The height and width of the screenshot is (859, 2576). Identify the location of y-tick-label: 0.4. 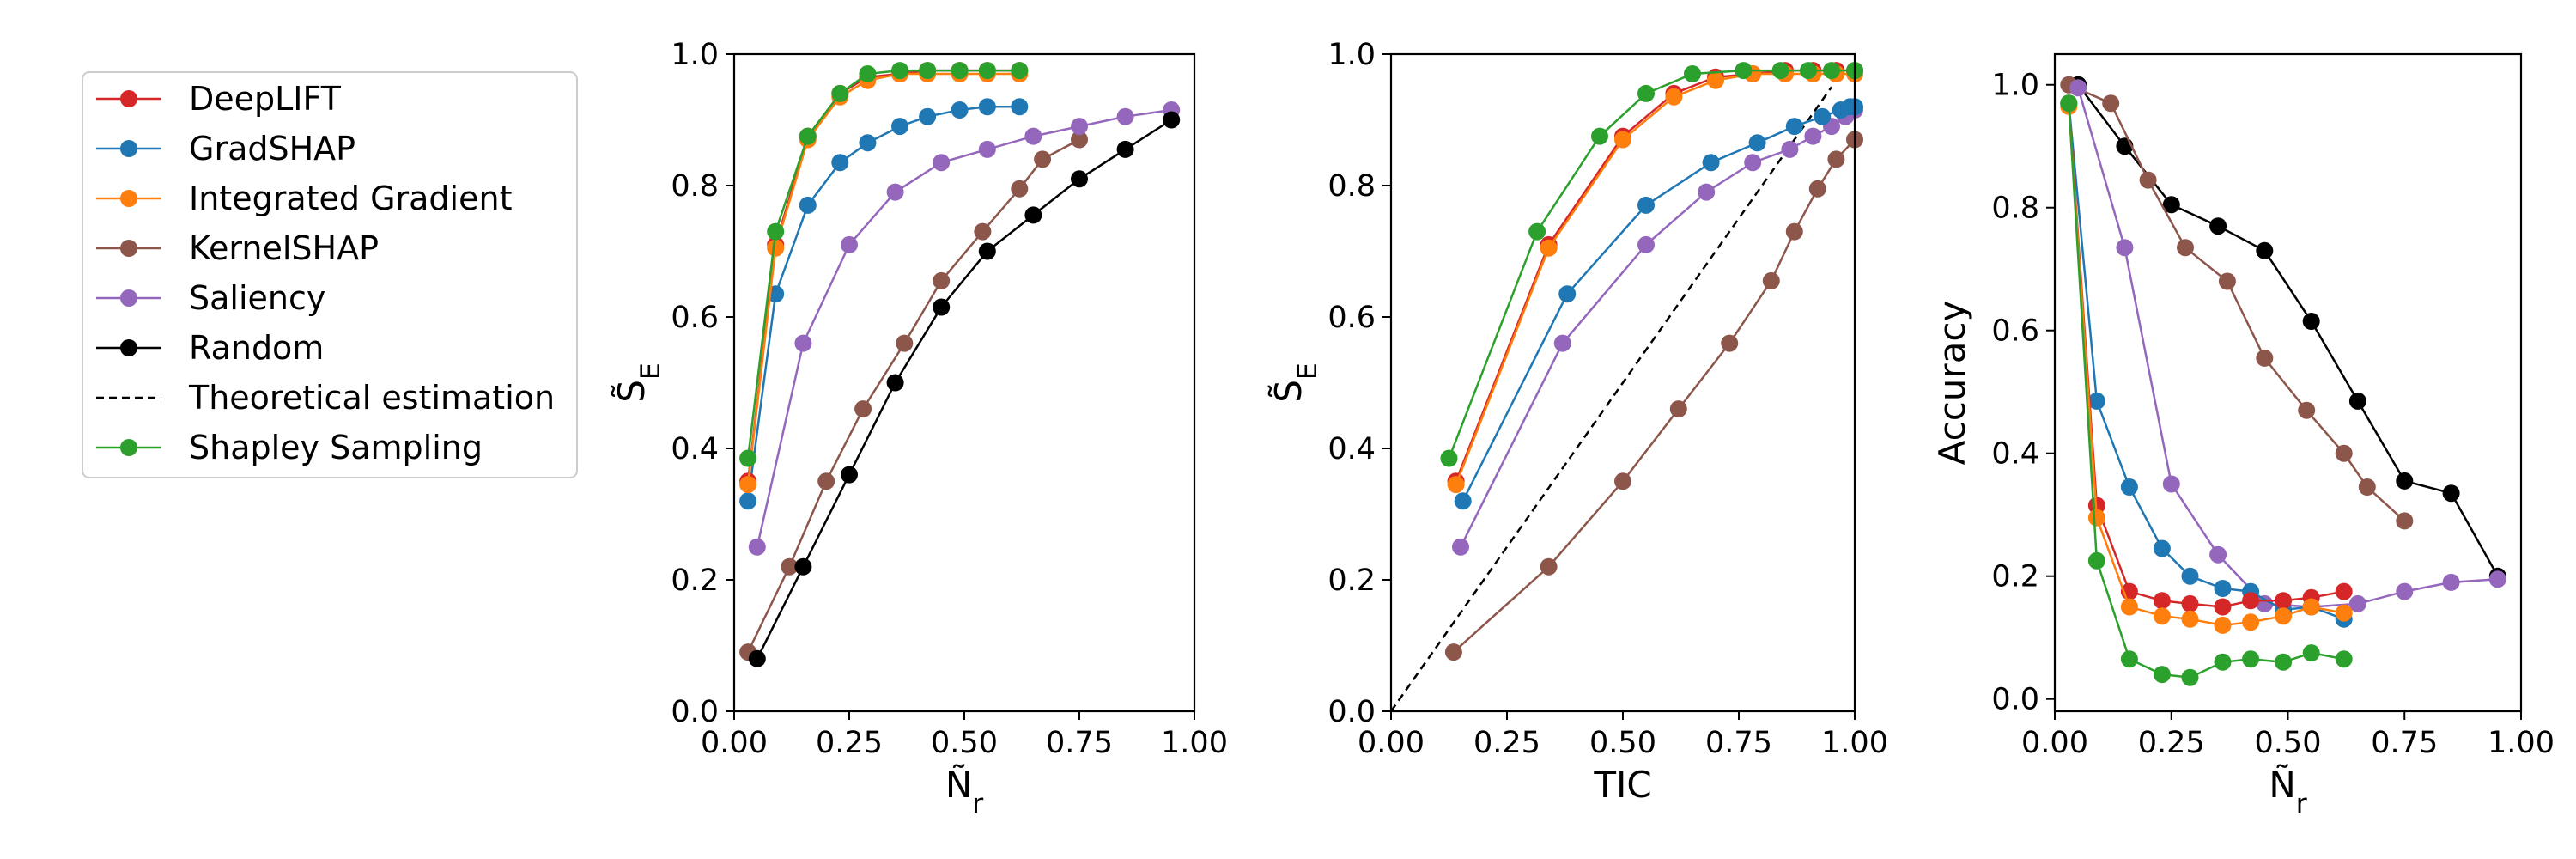
(2015, 455).